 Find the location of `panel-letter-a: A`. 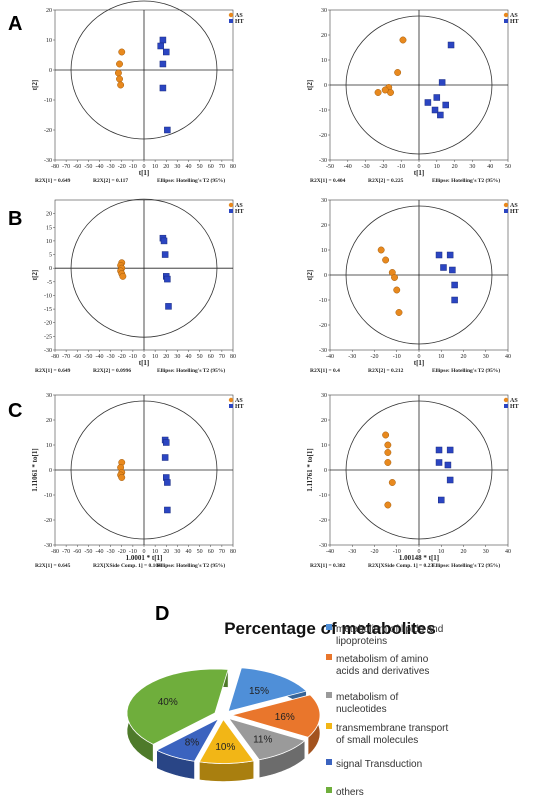

panel-letter-a: A is located at coordinates (15, 24).